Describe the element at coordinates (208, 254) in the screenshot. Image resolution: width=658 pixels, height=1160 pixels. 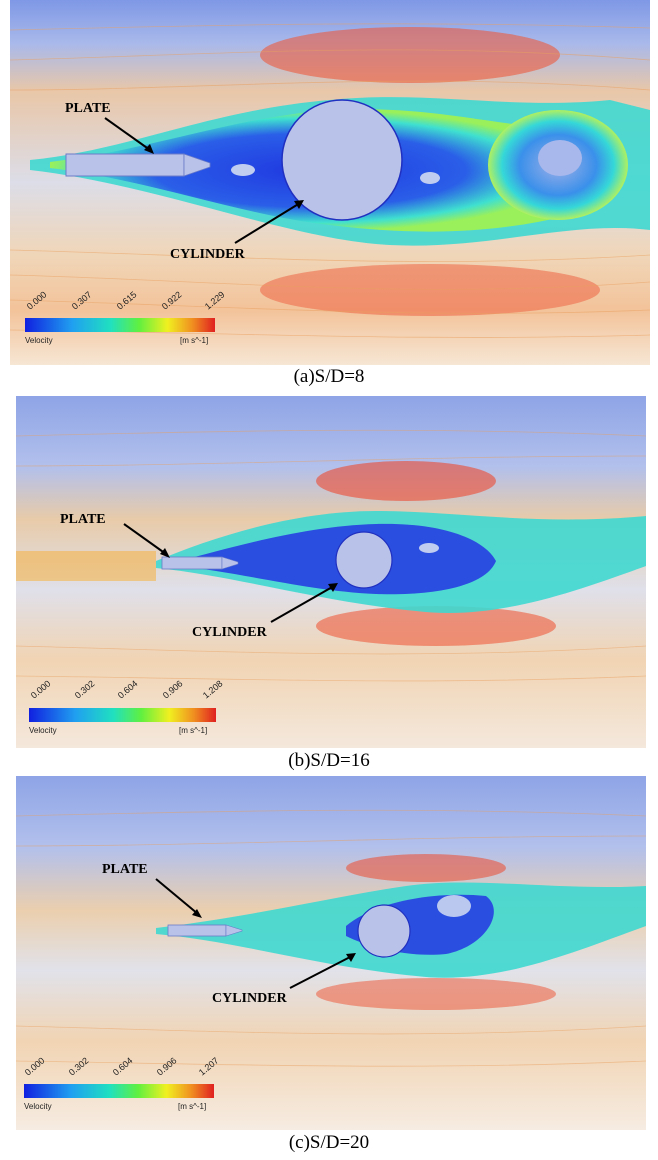
I see `cylinder-label-a: CYLINDER` at that location.